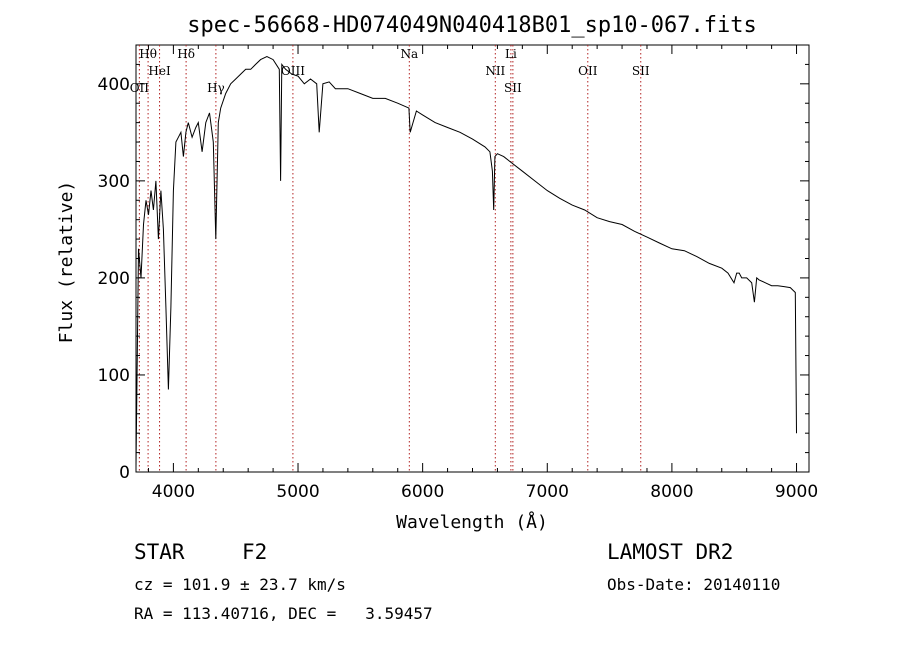 The height and width of the screenshot is (649, 900). What do you see at coordinates (293, 71) in the screenshot?
I see `line-marker-label: OIII` at bounding box center [293, 71].